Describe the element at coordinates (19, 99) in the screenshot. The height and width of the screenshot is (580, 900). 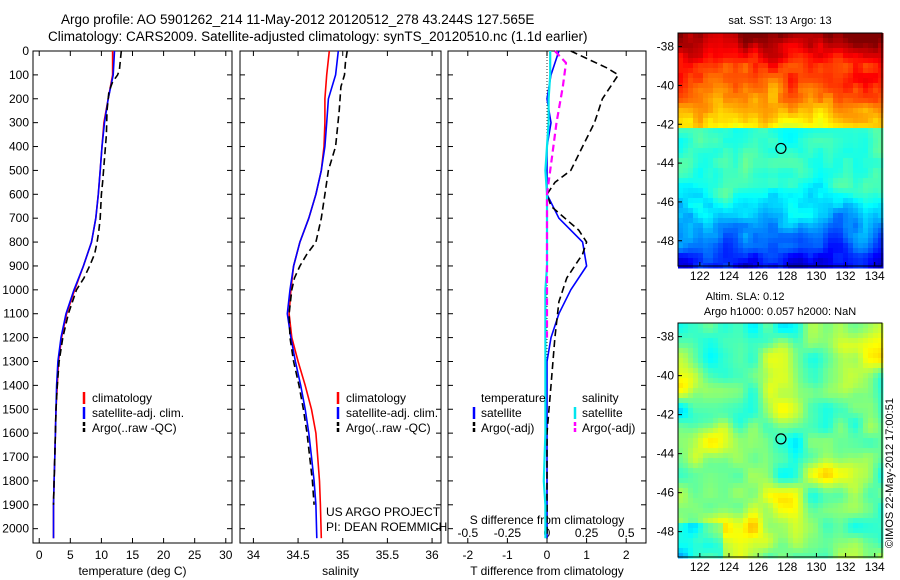
I see `y-tick-label: 200` at that location.